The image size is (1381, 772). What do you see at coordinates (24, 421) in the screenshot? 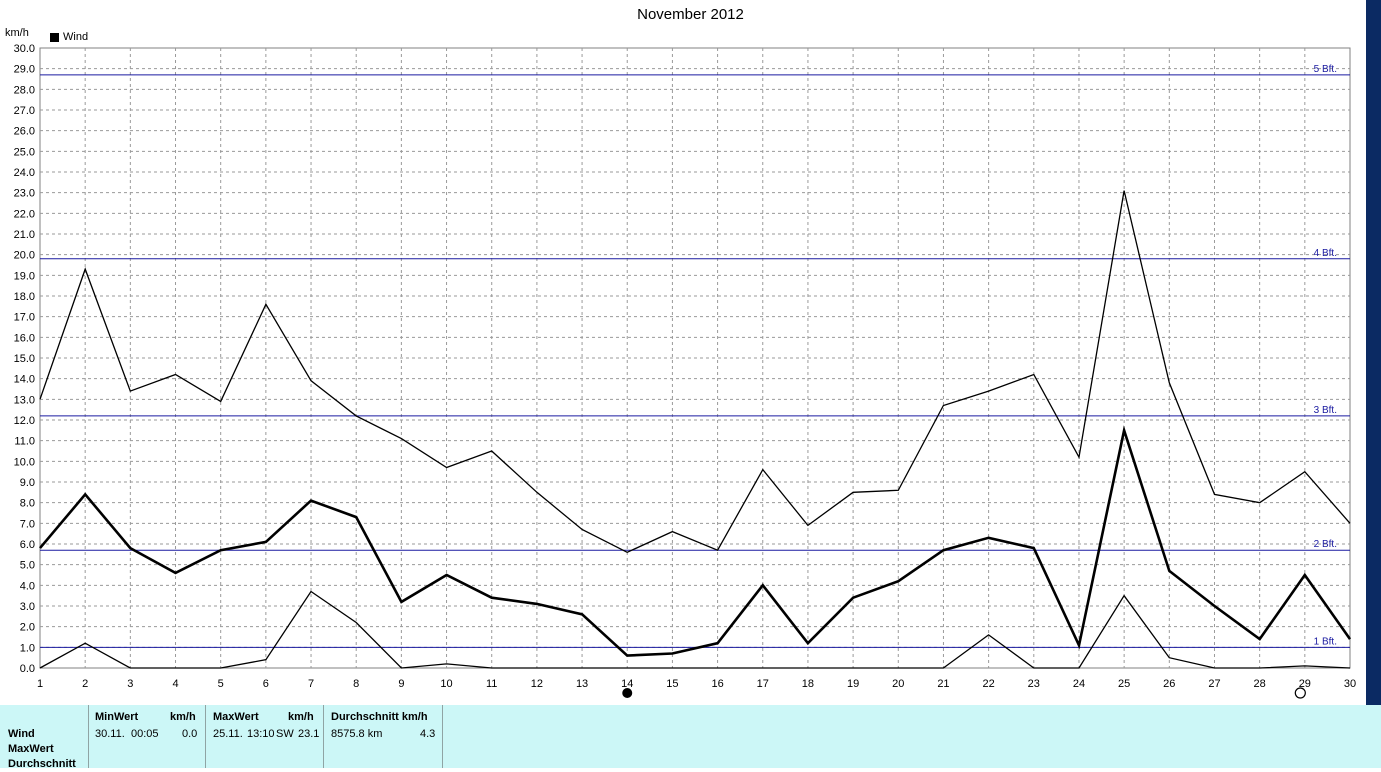
I see `y-tick-label: 12.0` at bounding box center [24, 421].